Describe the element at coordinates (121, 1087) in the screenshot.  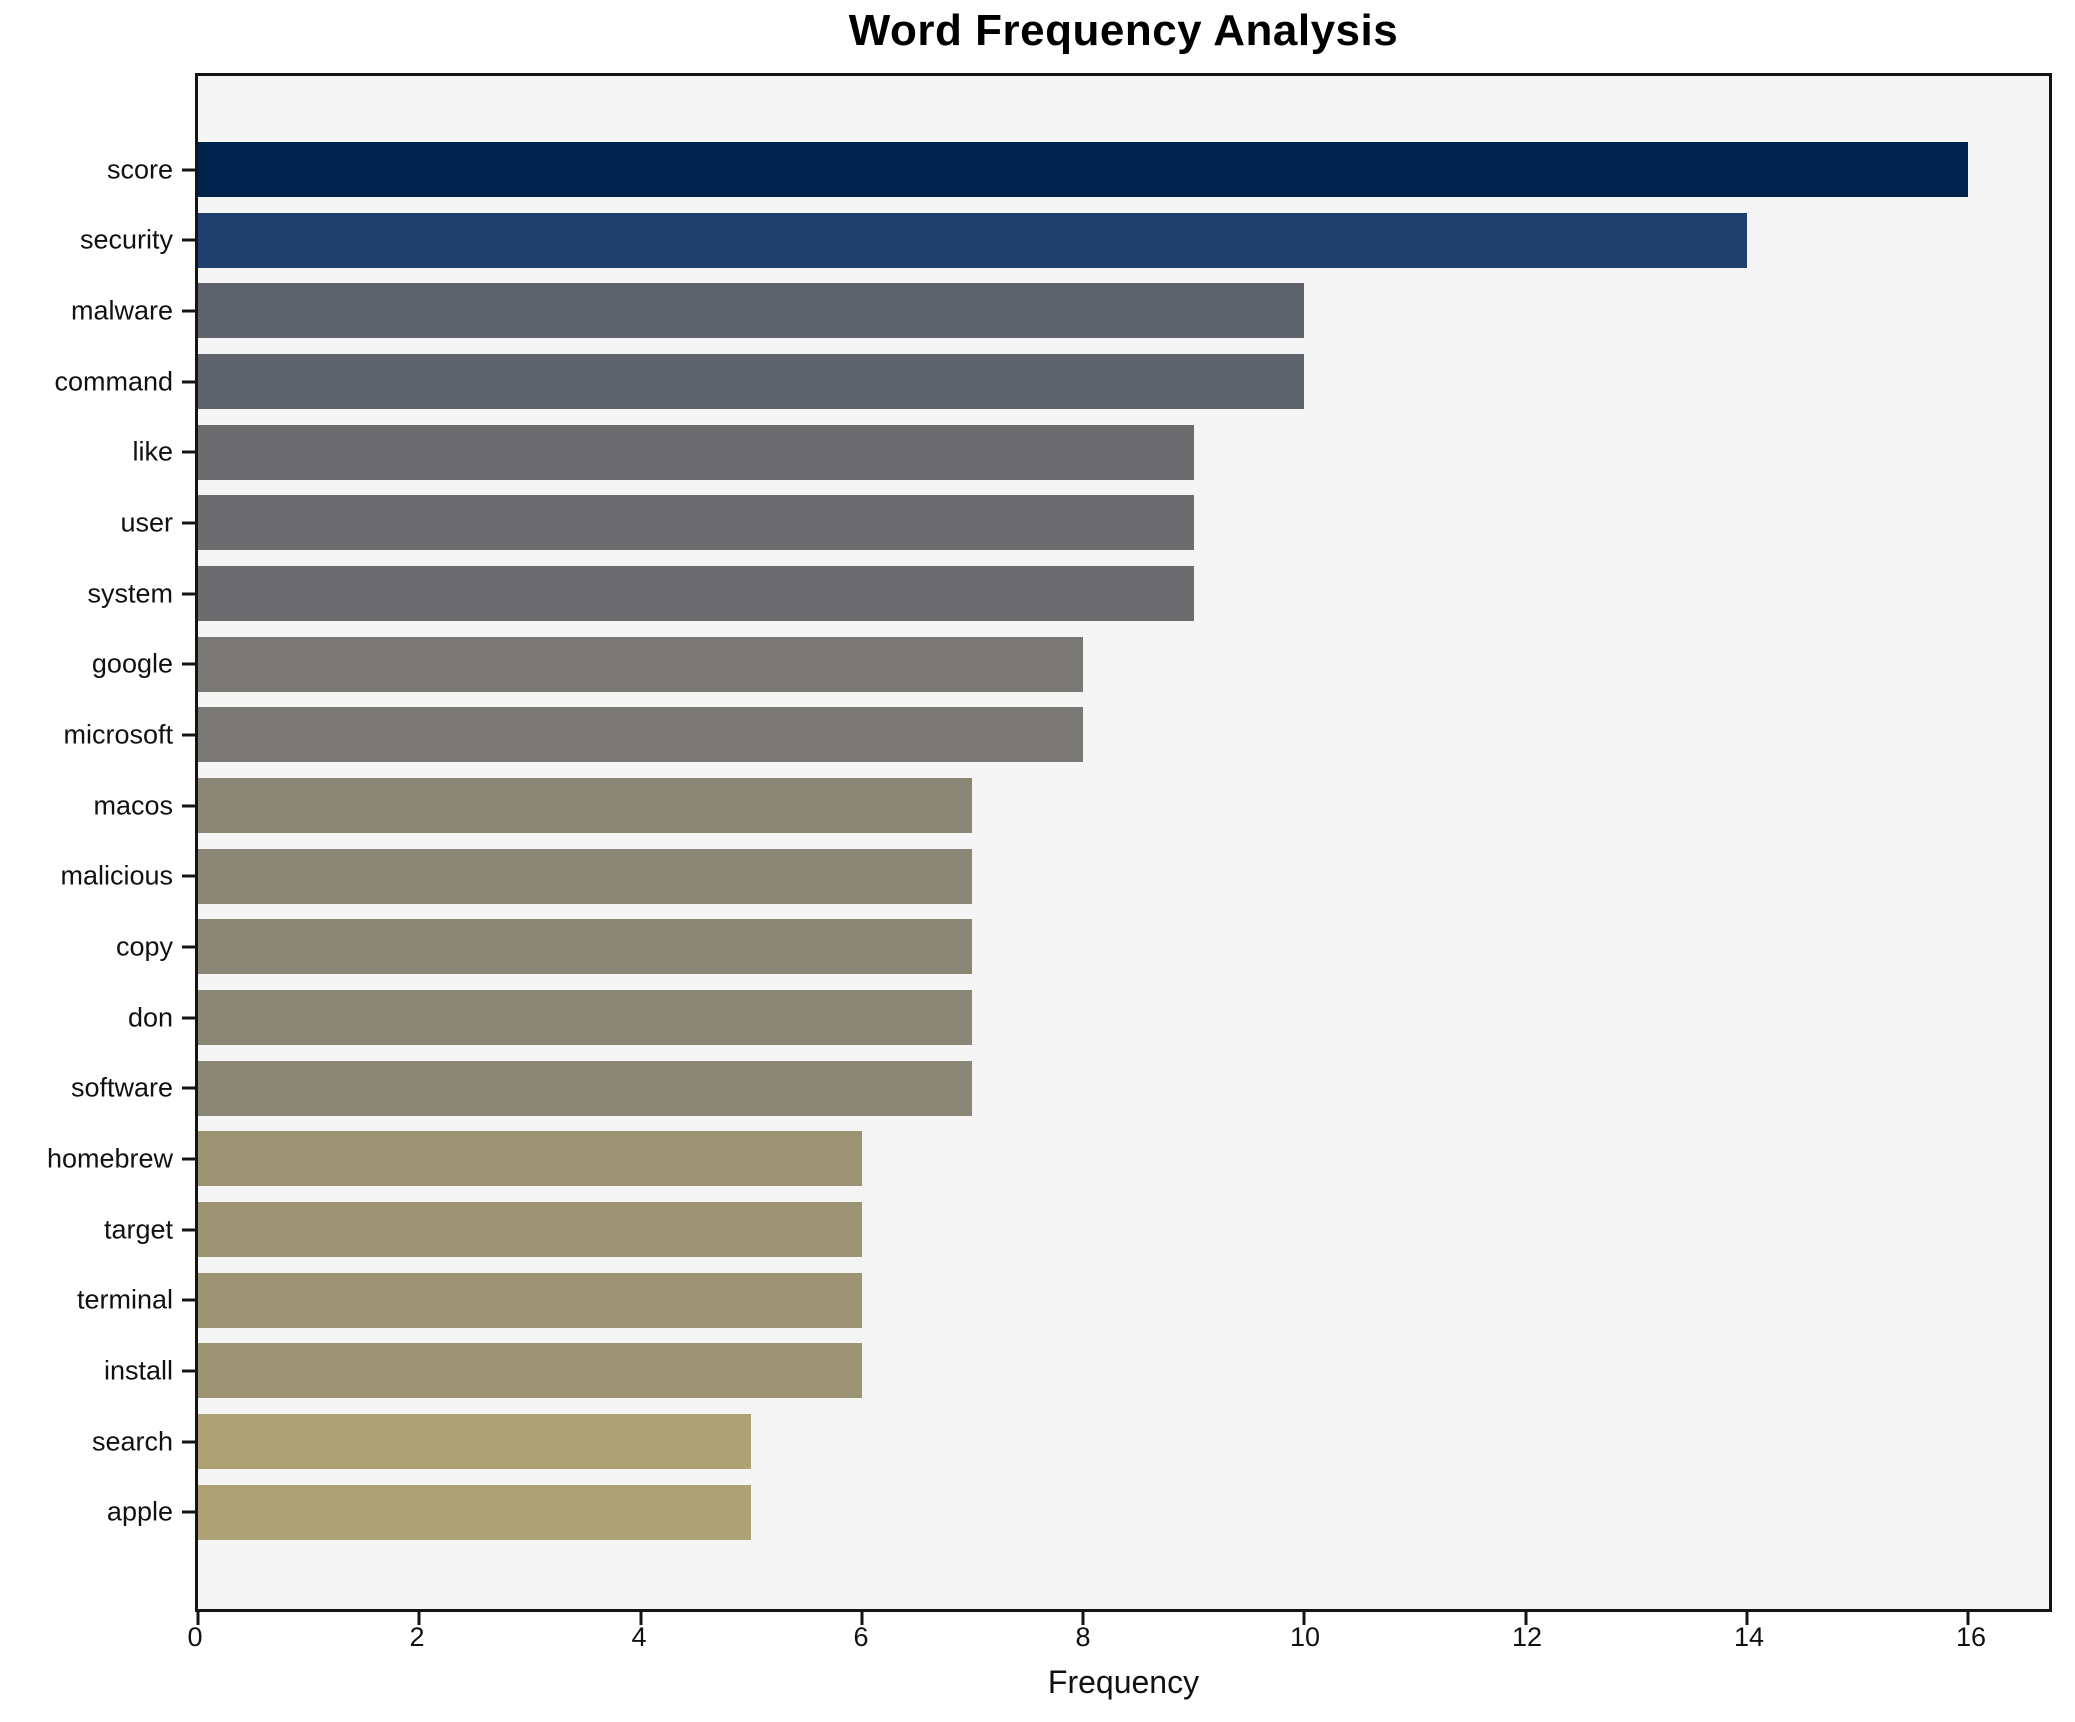
I see `category-label: software` at that location.